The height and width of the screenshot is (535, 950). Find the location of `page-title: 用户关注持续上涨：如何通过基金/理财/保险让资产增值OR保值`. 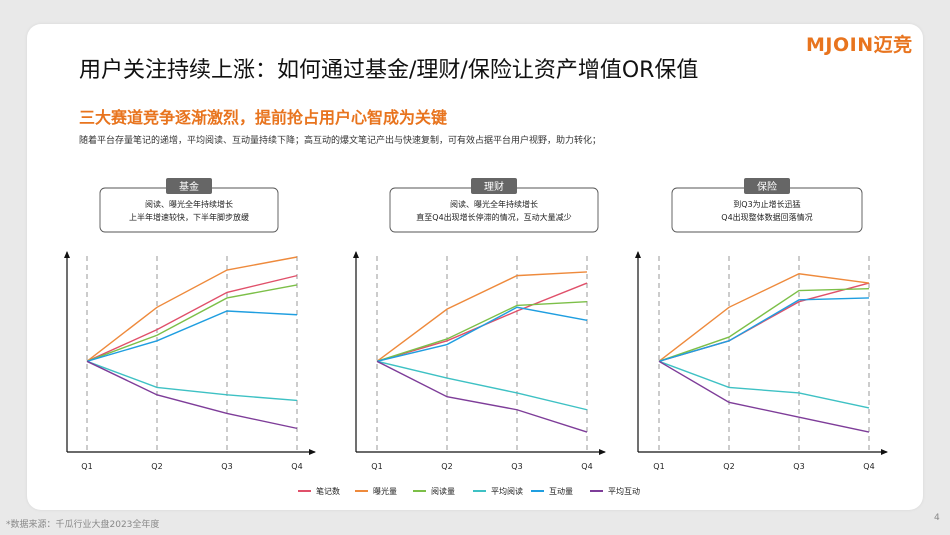

page-title: 用户关注持续上涨：如何通过基金/理财/保险让资产增值OR保值 is located at coordinates (389, 70).